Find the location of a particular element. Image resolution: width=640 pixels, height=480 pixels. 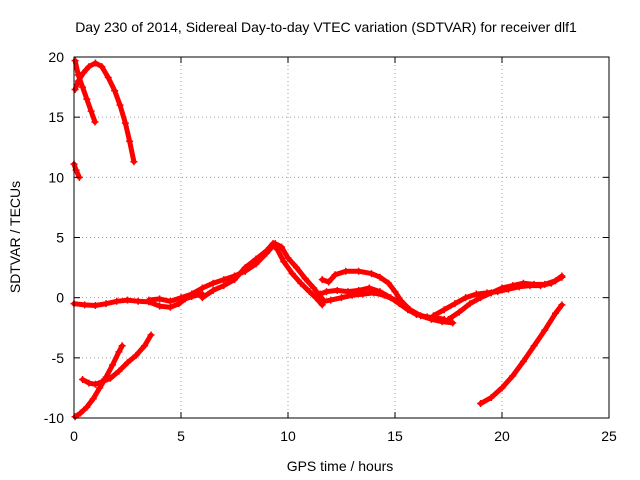

x-tick-label: 0 is located at coordinates (74, 436).